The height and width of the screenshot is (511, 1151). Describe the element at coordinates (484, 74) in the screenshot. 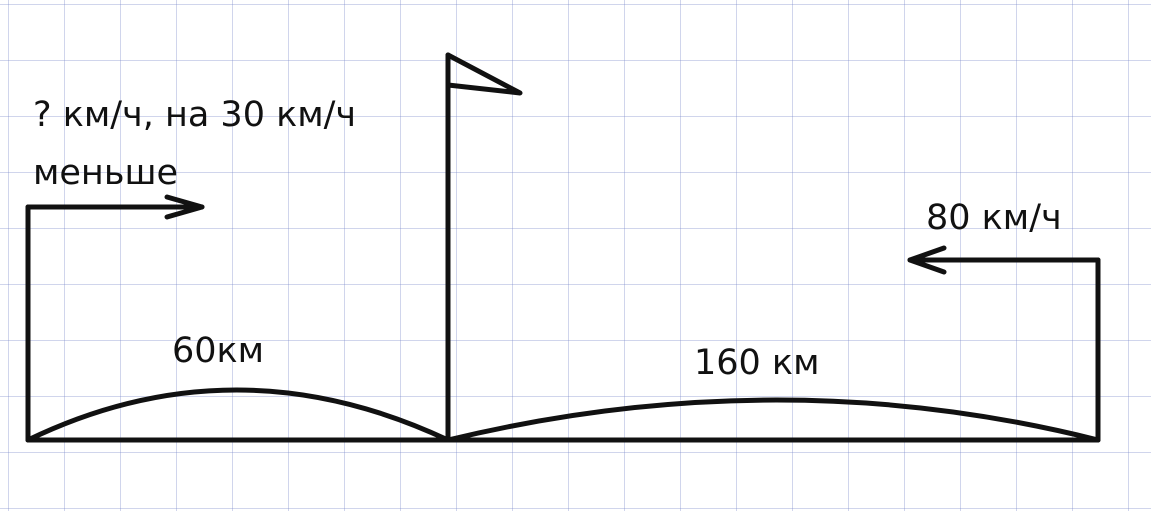

I see `flag` at that location.